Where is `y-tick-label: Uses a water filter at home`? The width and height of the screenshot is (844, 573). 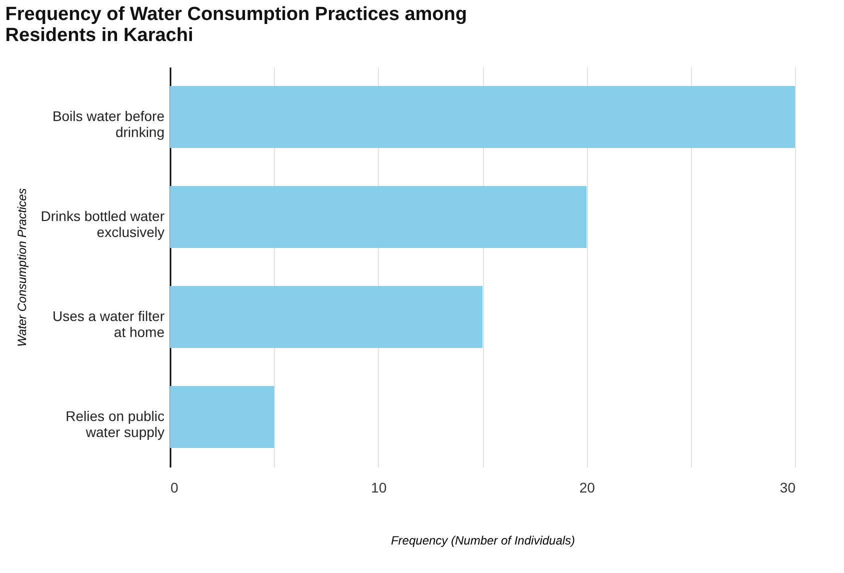
y-tick-label: Uses a water filter at home is located at coordinates (108, 324).